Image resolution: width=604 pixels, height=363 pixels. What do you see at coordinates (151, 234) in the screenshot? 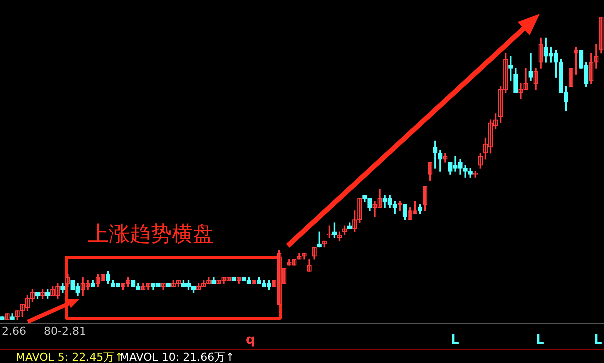
I see `annotation: 上涨趋势横盘` at bounding box center [151, 234].